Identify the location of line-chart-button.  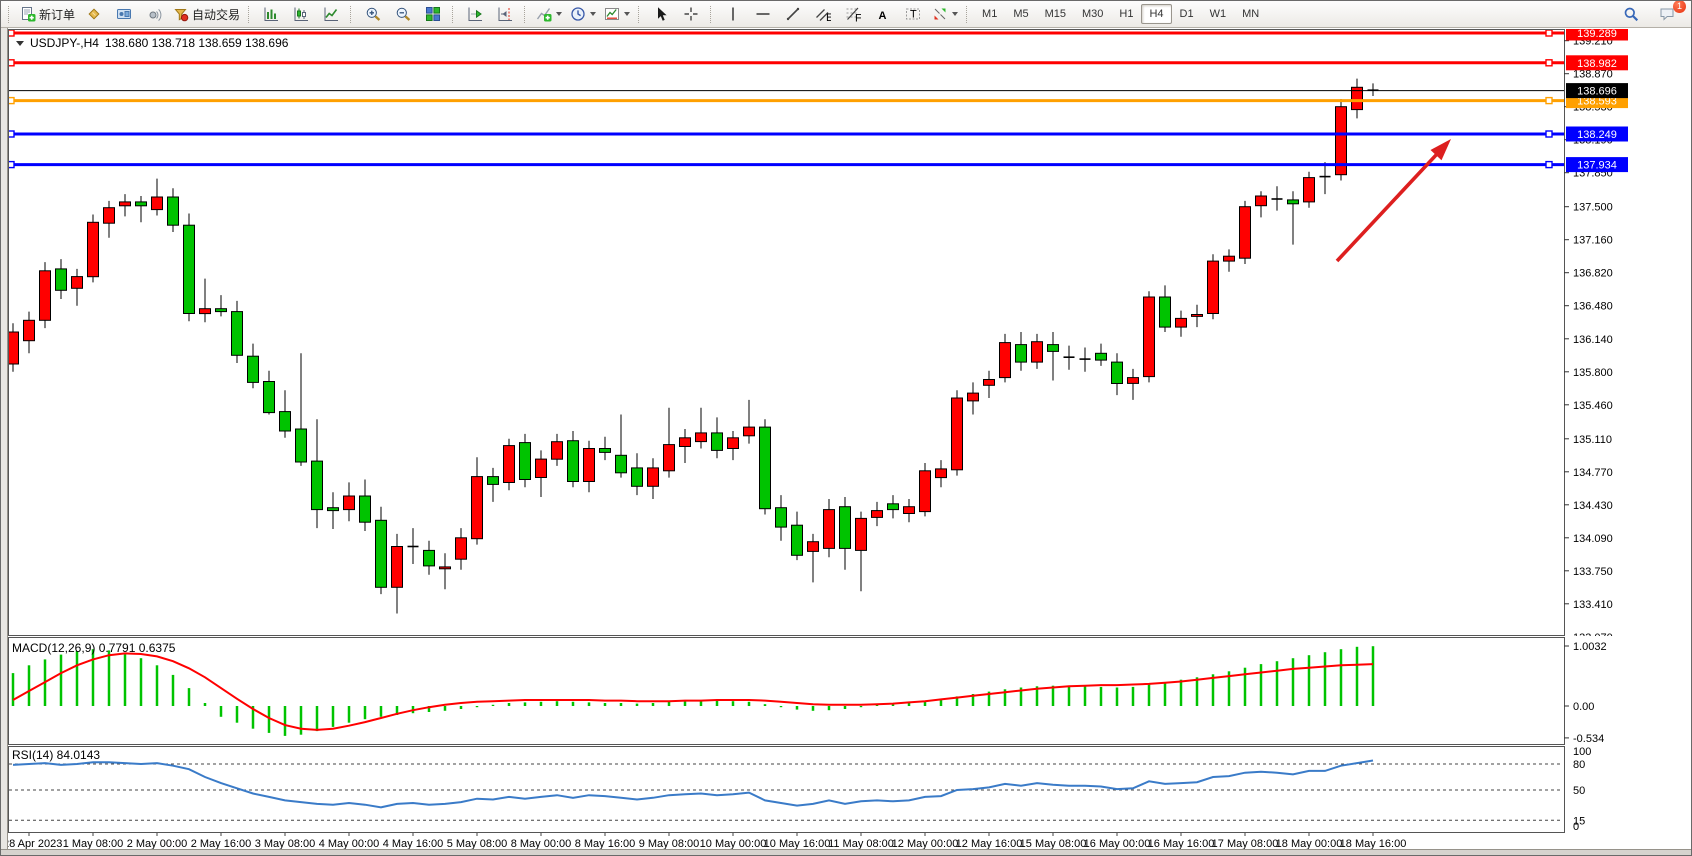
(331, 14).